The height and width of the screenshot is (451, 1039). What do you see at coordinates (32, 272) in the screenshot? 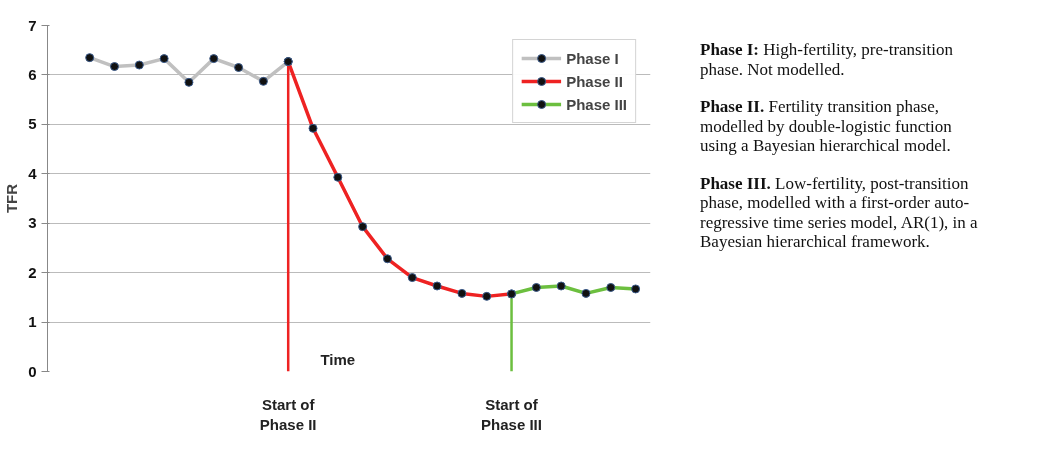
I see `y-tick-label: 2` at bounding box center [32, 272].